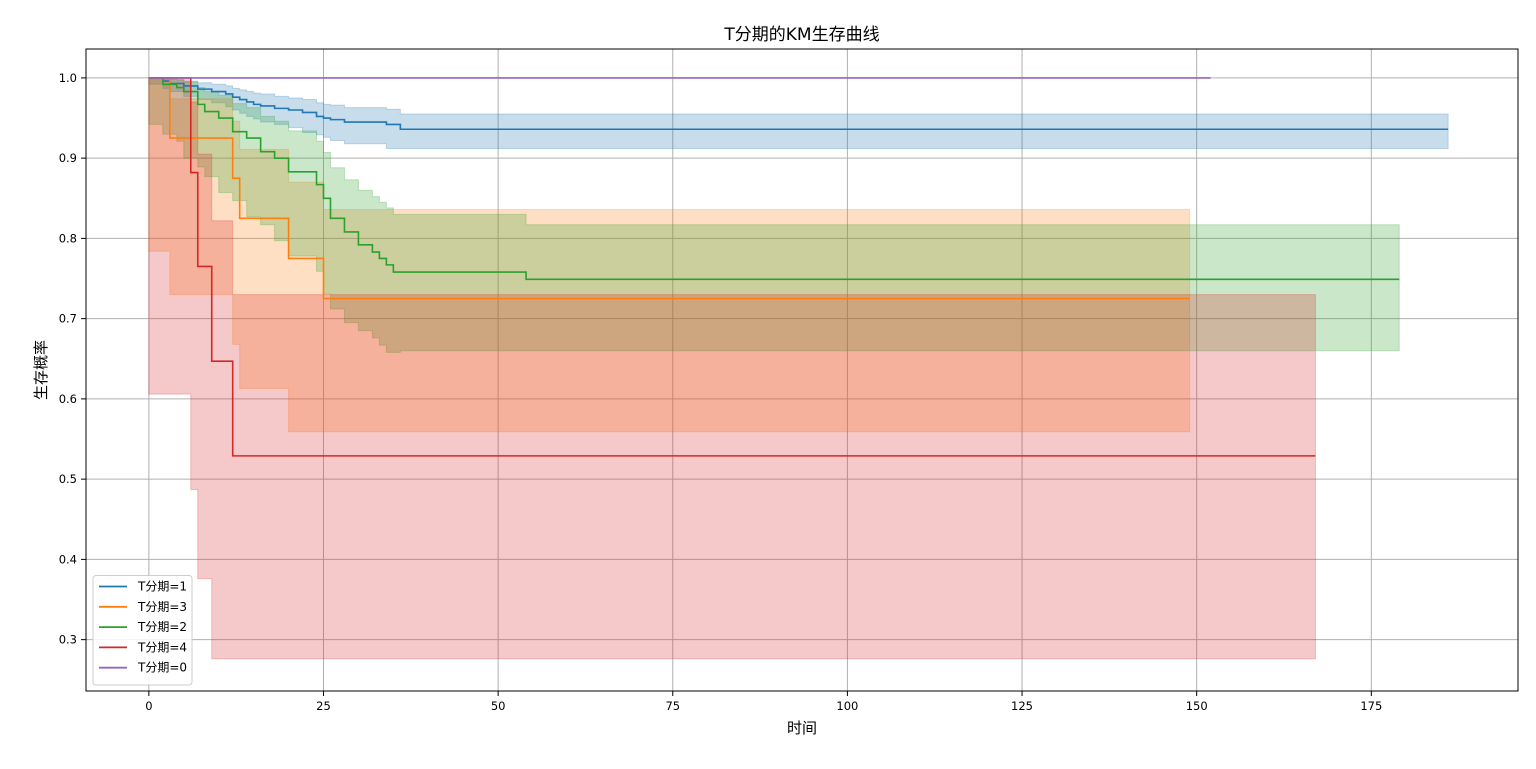 The height and width of the screenshot is (769, 1536). What do you see at coordinates (68, 640) in the screenshot?
I see `y-tick-label: 0.3` at bounding box center [68, 640].